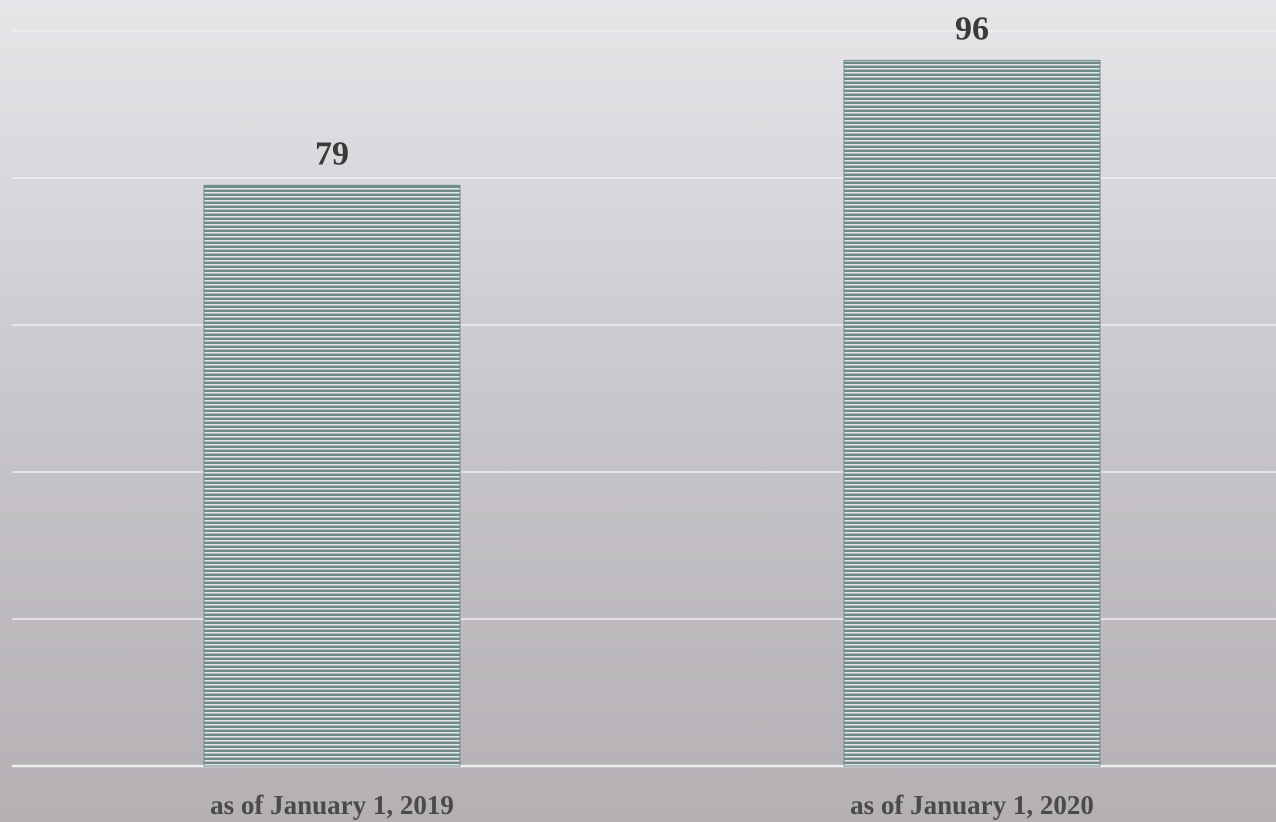 Image resolution: width=1276 pixels, height=822 pixels. Describe the element at coordinates (972, 28) in the screenshot. I see `data-label: 96` at that location.